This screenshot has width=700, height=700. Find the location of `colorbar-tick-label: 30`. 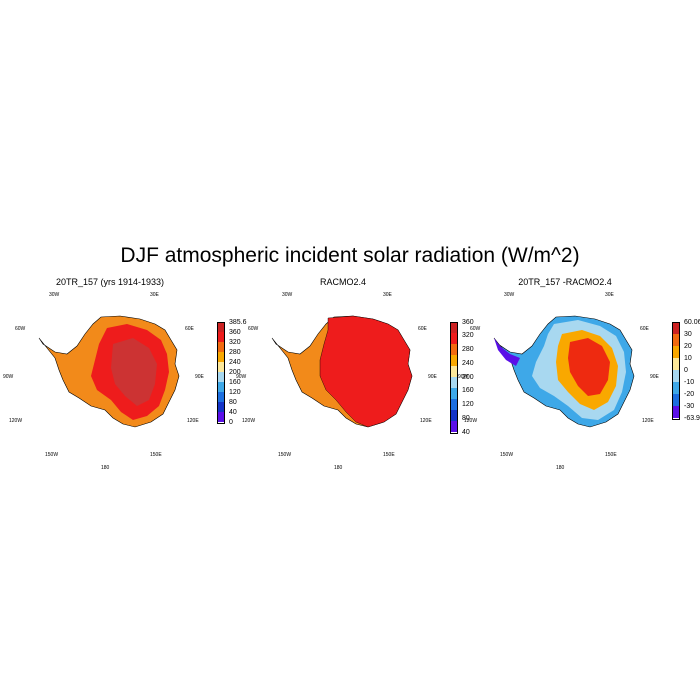

colorbar-tick-label: 30 is located at coordinates (688, 334).